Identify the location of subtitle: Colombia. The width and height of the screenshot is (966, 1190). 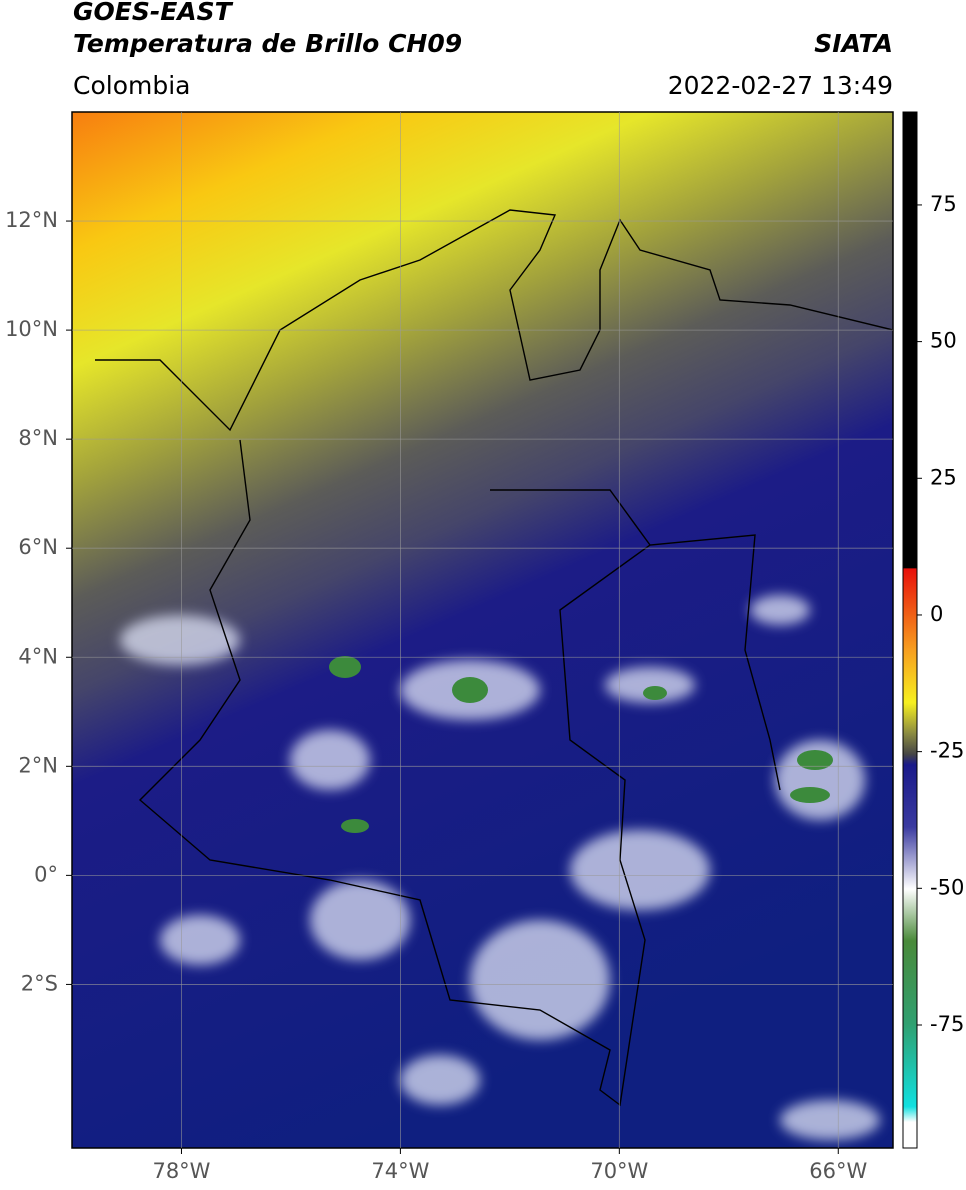
(131, 85).